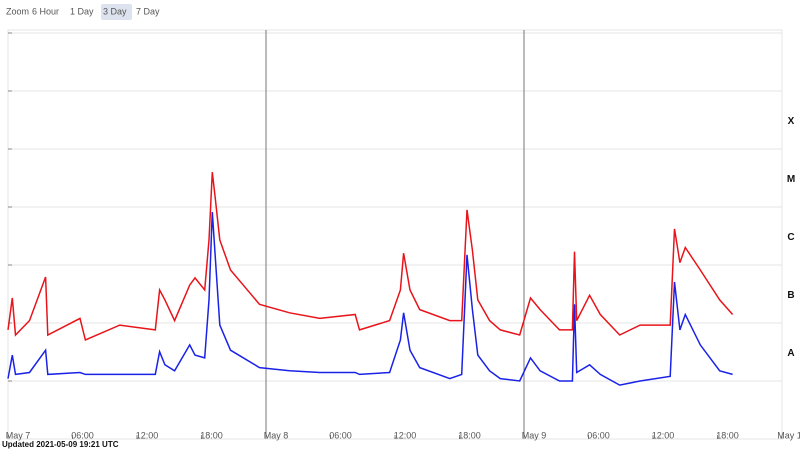  What do you see at coordinates (148, 11) in the screenshot?
I see `zoom-button: 7 Day` at bounding box center [148, 11].